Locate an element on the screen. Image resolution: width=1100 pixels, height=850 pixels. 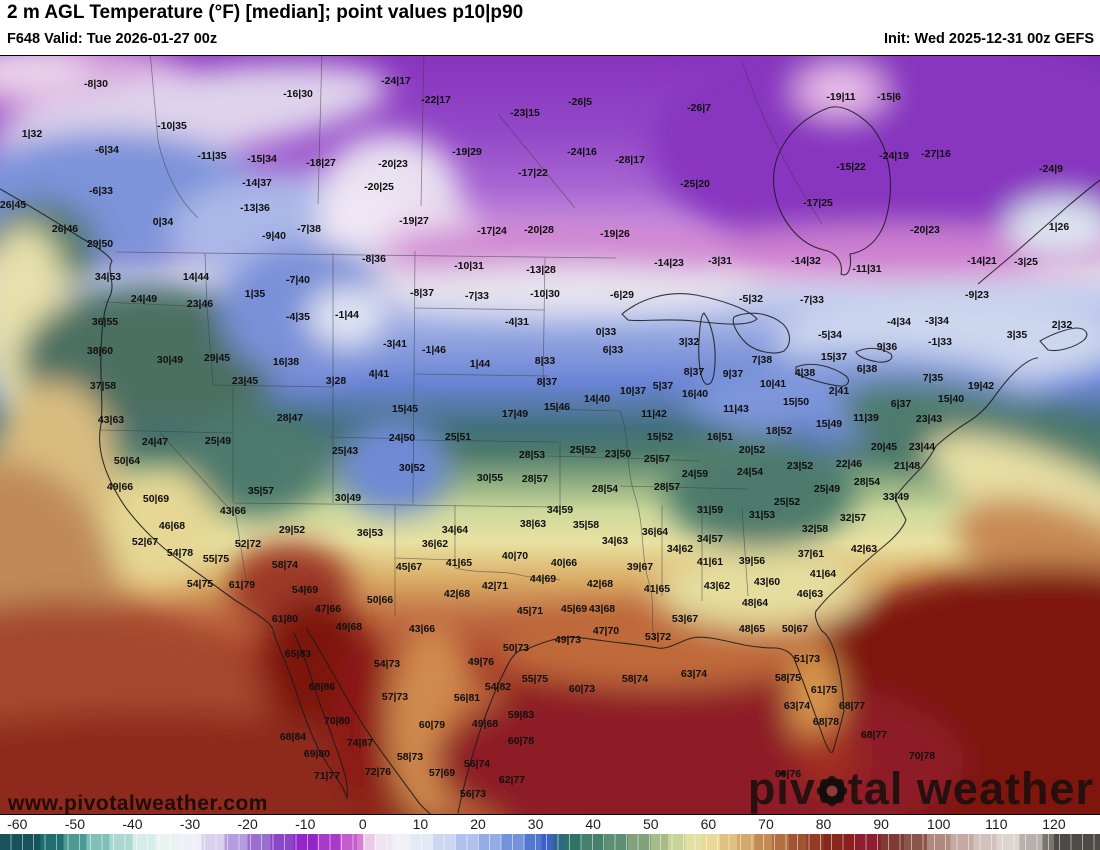
point-value: 15|37 is located at coordinates (834, 356).